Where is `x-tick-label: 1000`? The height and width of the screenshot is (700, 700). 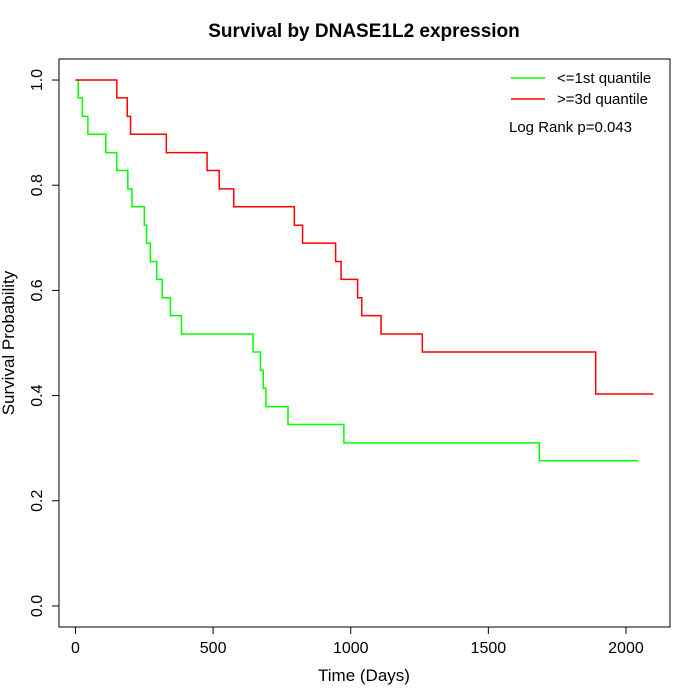
x-tick-label: 1000 is located at coordinates (351, 648).